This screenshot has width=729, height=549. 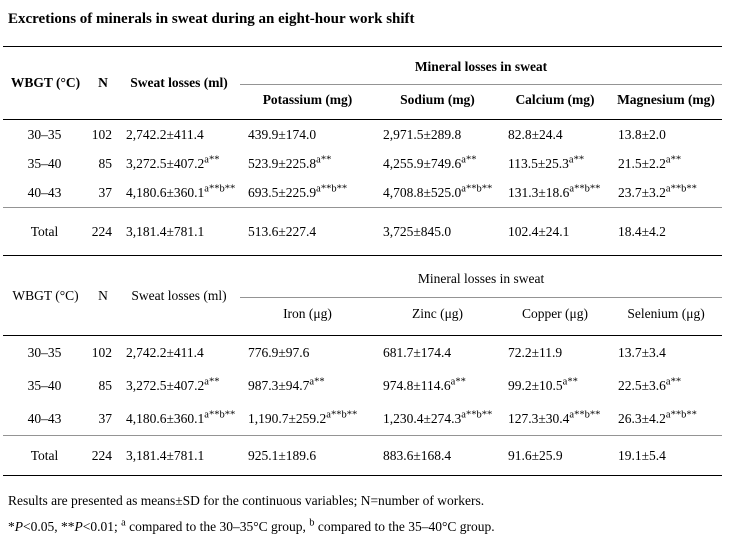 I want to click on cell-value: Total, so click(x=44, y=231).